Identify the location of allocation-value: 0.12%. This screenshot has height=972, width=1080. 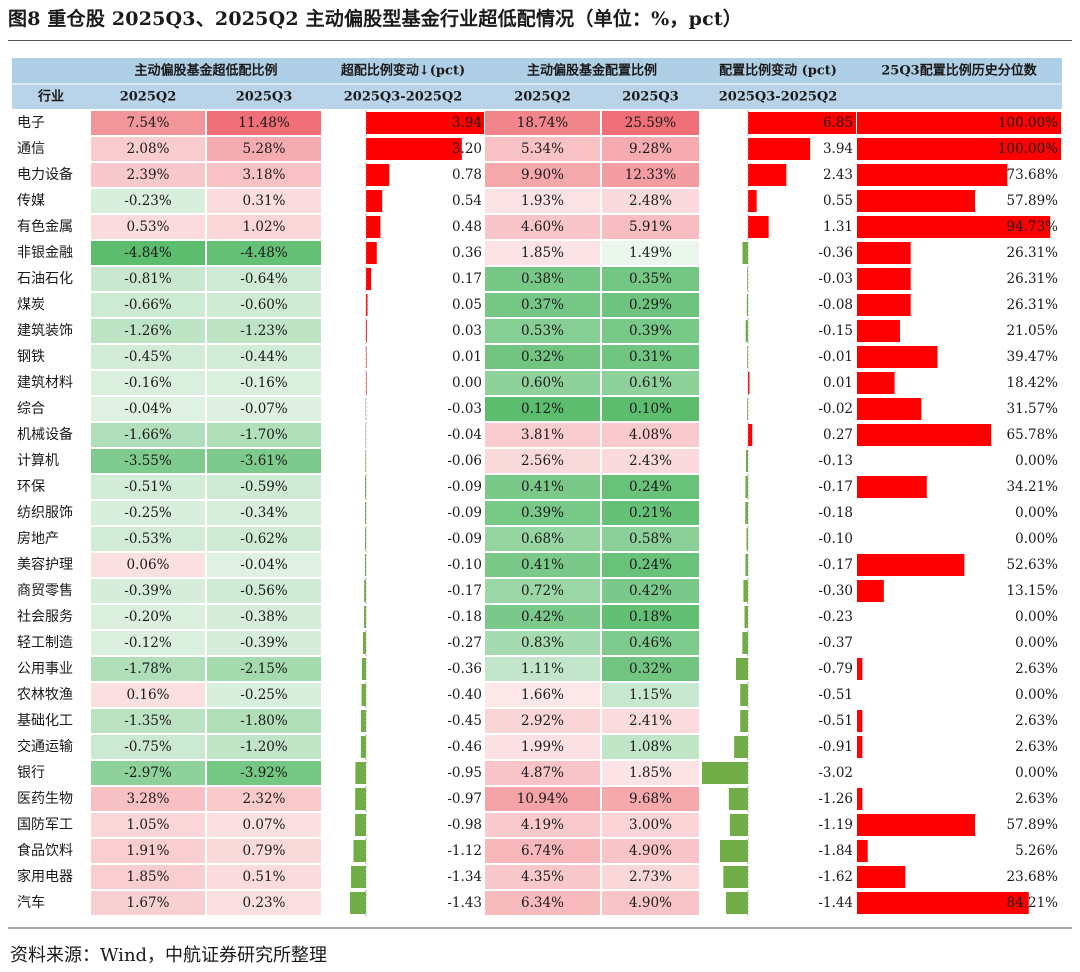
(542, 409).